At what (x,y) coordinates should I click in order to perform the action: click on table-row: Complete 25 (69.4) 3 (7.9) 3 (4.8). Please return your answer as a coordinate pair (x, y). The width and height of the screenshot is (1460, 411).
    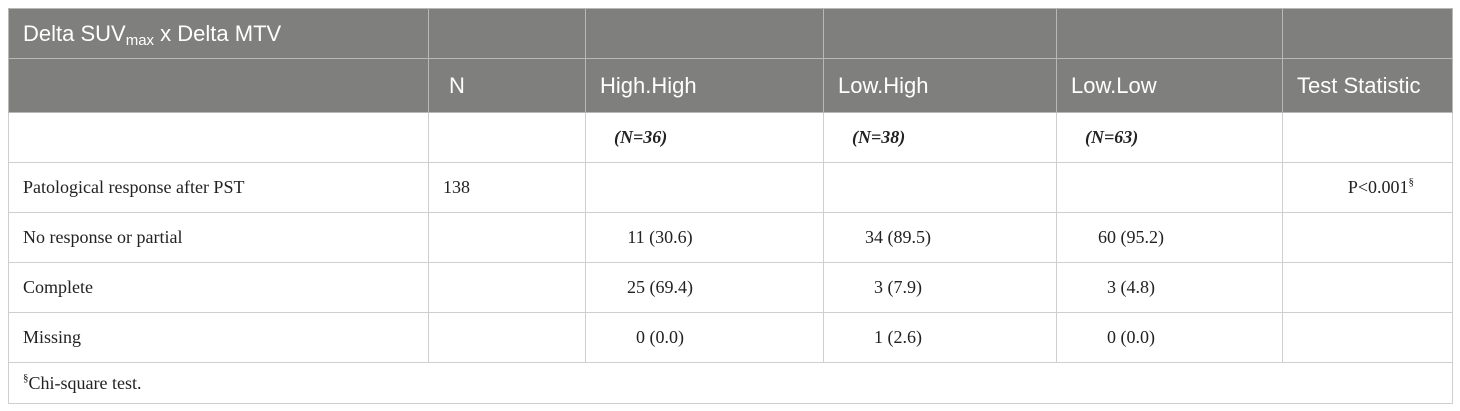
    Looking at the image, I should click on (730, 287).